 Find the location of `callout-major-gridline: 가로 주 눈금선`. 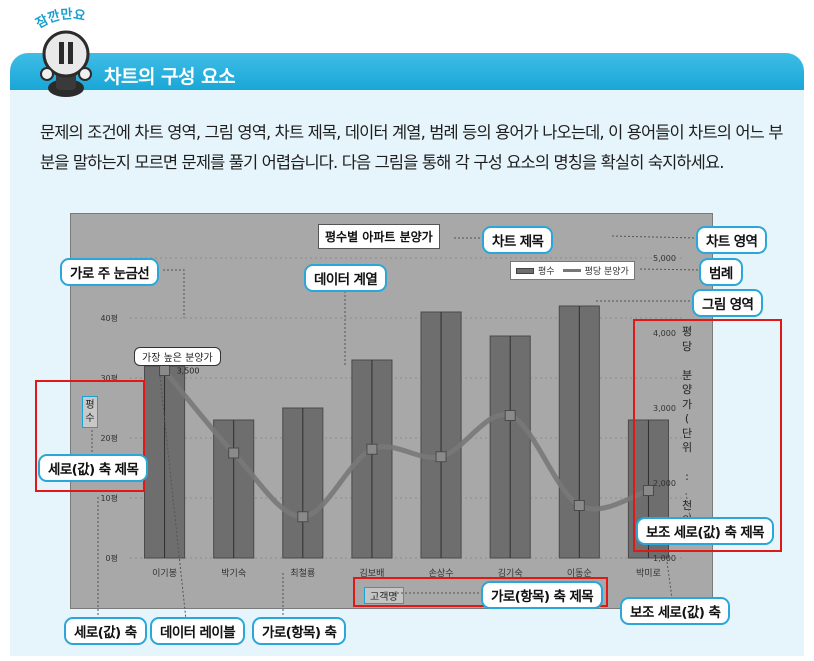

callout-major-gridline: 가로 주 눈금선 is located at coordinates (110, 272).